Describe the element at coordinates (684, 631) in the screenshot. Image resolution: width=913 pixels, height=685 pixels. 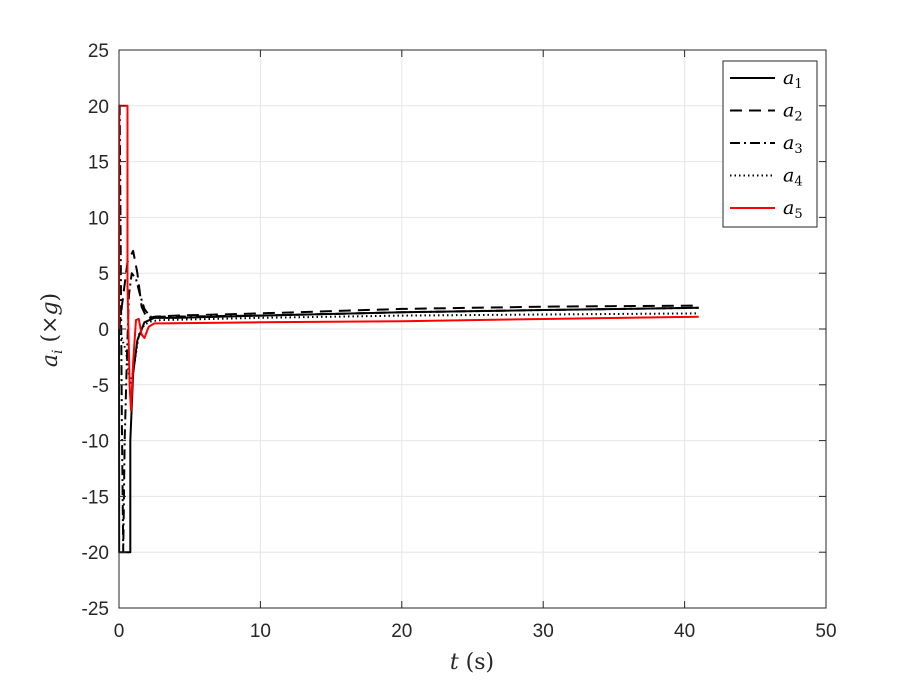
I see `x-tick-label: 40` at that location.